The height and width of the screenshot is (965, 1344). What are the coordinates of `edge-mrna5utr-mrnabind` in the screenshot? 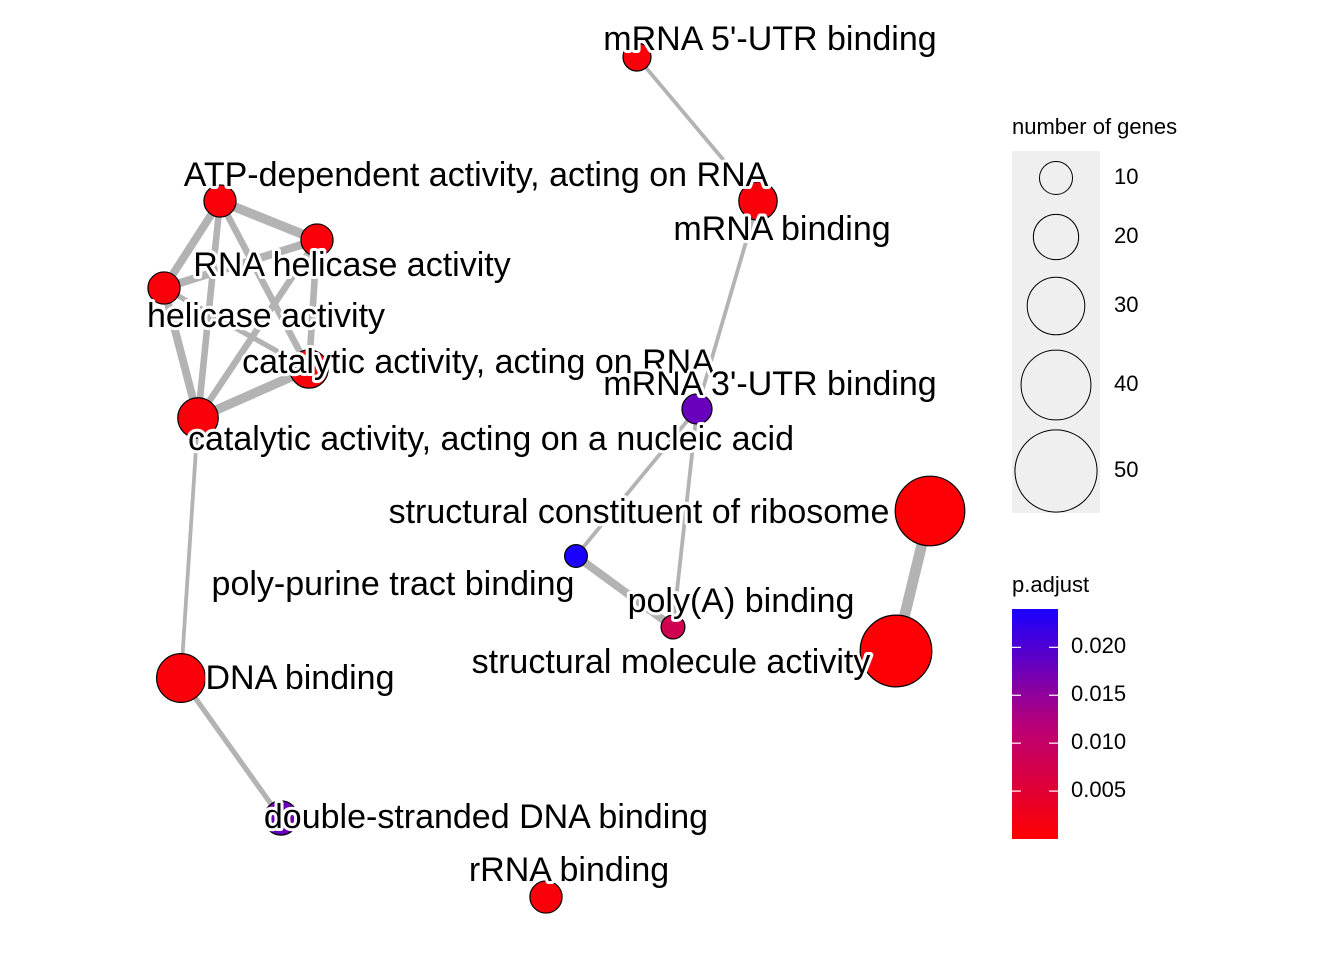 It's located at (697, 129).